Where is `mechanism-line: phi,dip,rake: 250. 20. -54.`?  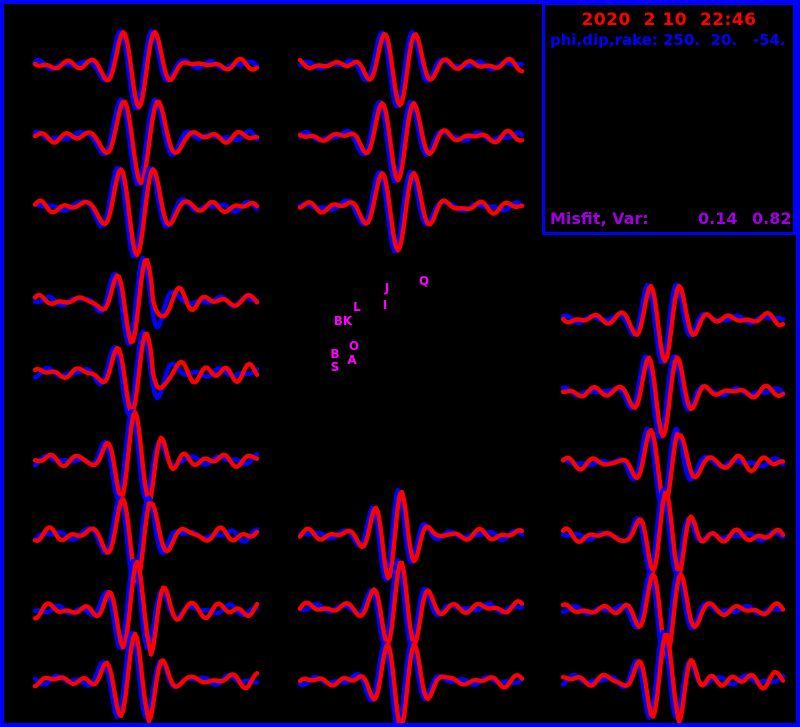 mechanism-line: phi,dip,rake: 250. 20. -54. is located at coordinates (668, 40).